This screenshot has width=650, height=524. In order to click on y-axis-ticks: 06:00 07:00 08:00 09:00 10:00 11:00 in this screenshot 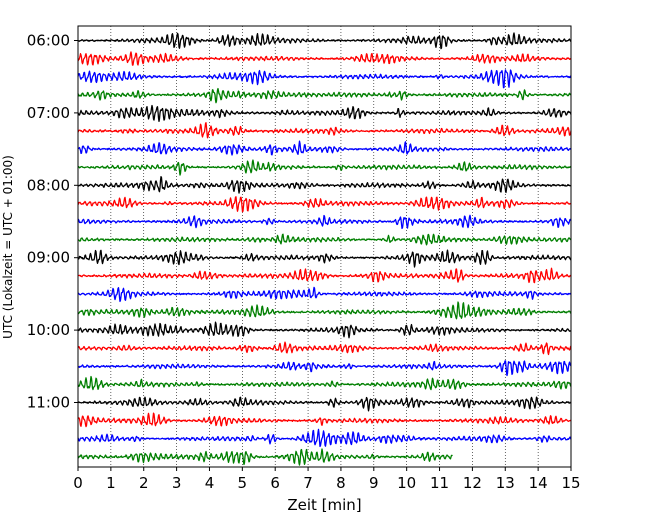, I will do `click(52, 222)`.